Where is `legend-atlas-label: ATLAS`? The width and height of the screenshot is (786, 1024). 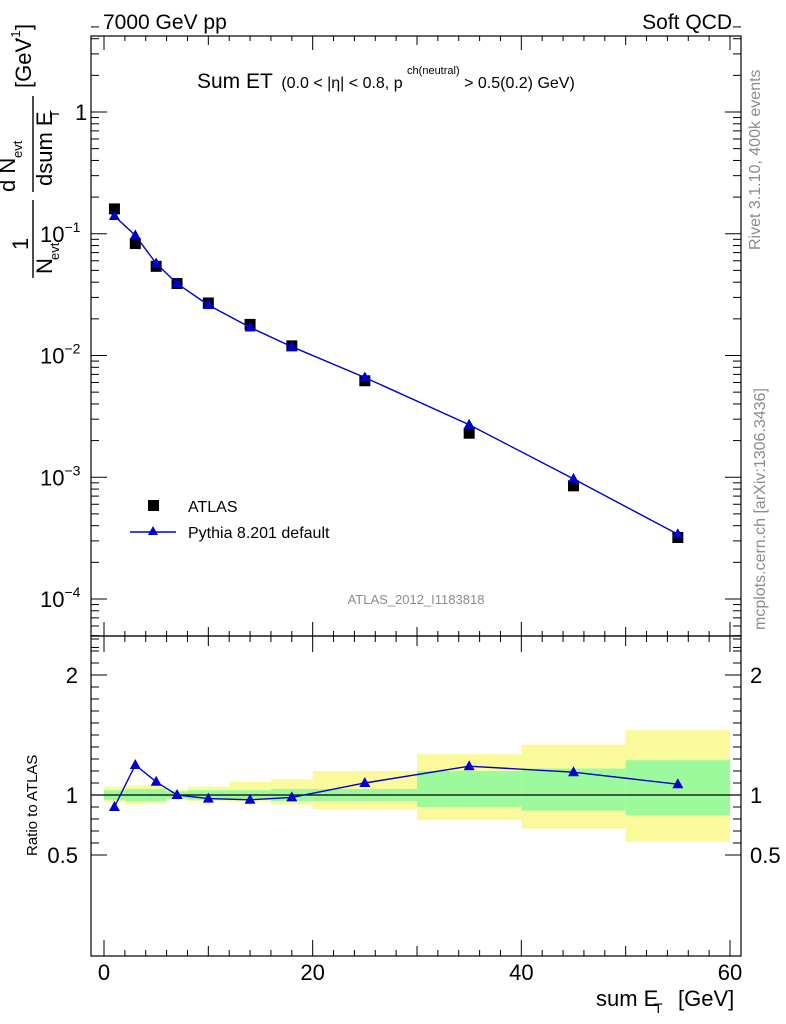
legend-atlas-label: ATLAS is located at coordinates (213, 507).